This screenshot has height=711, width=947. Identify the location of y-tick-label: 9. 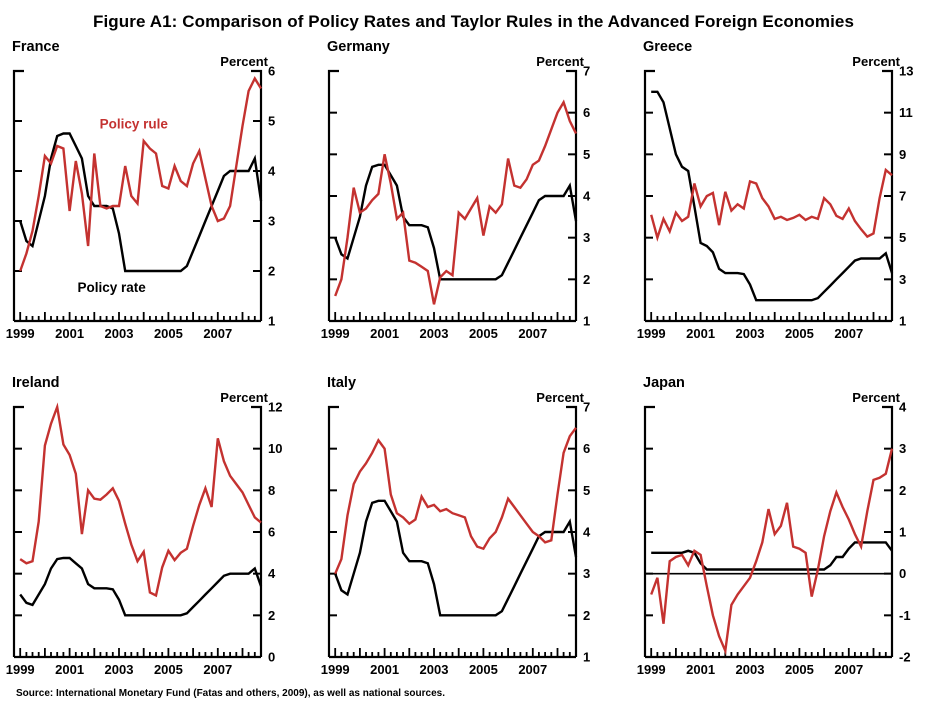
(902, 154).